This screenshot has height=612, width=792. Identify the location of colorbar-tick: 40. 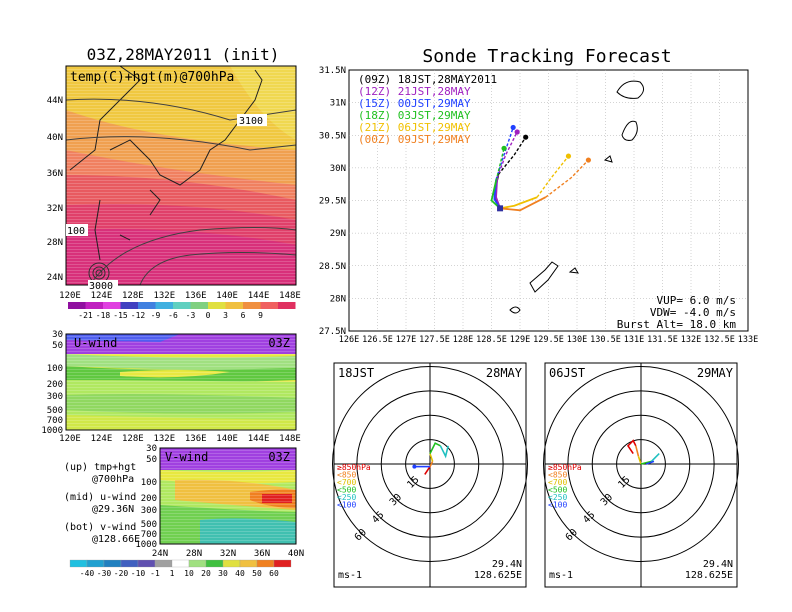
(240, 573).